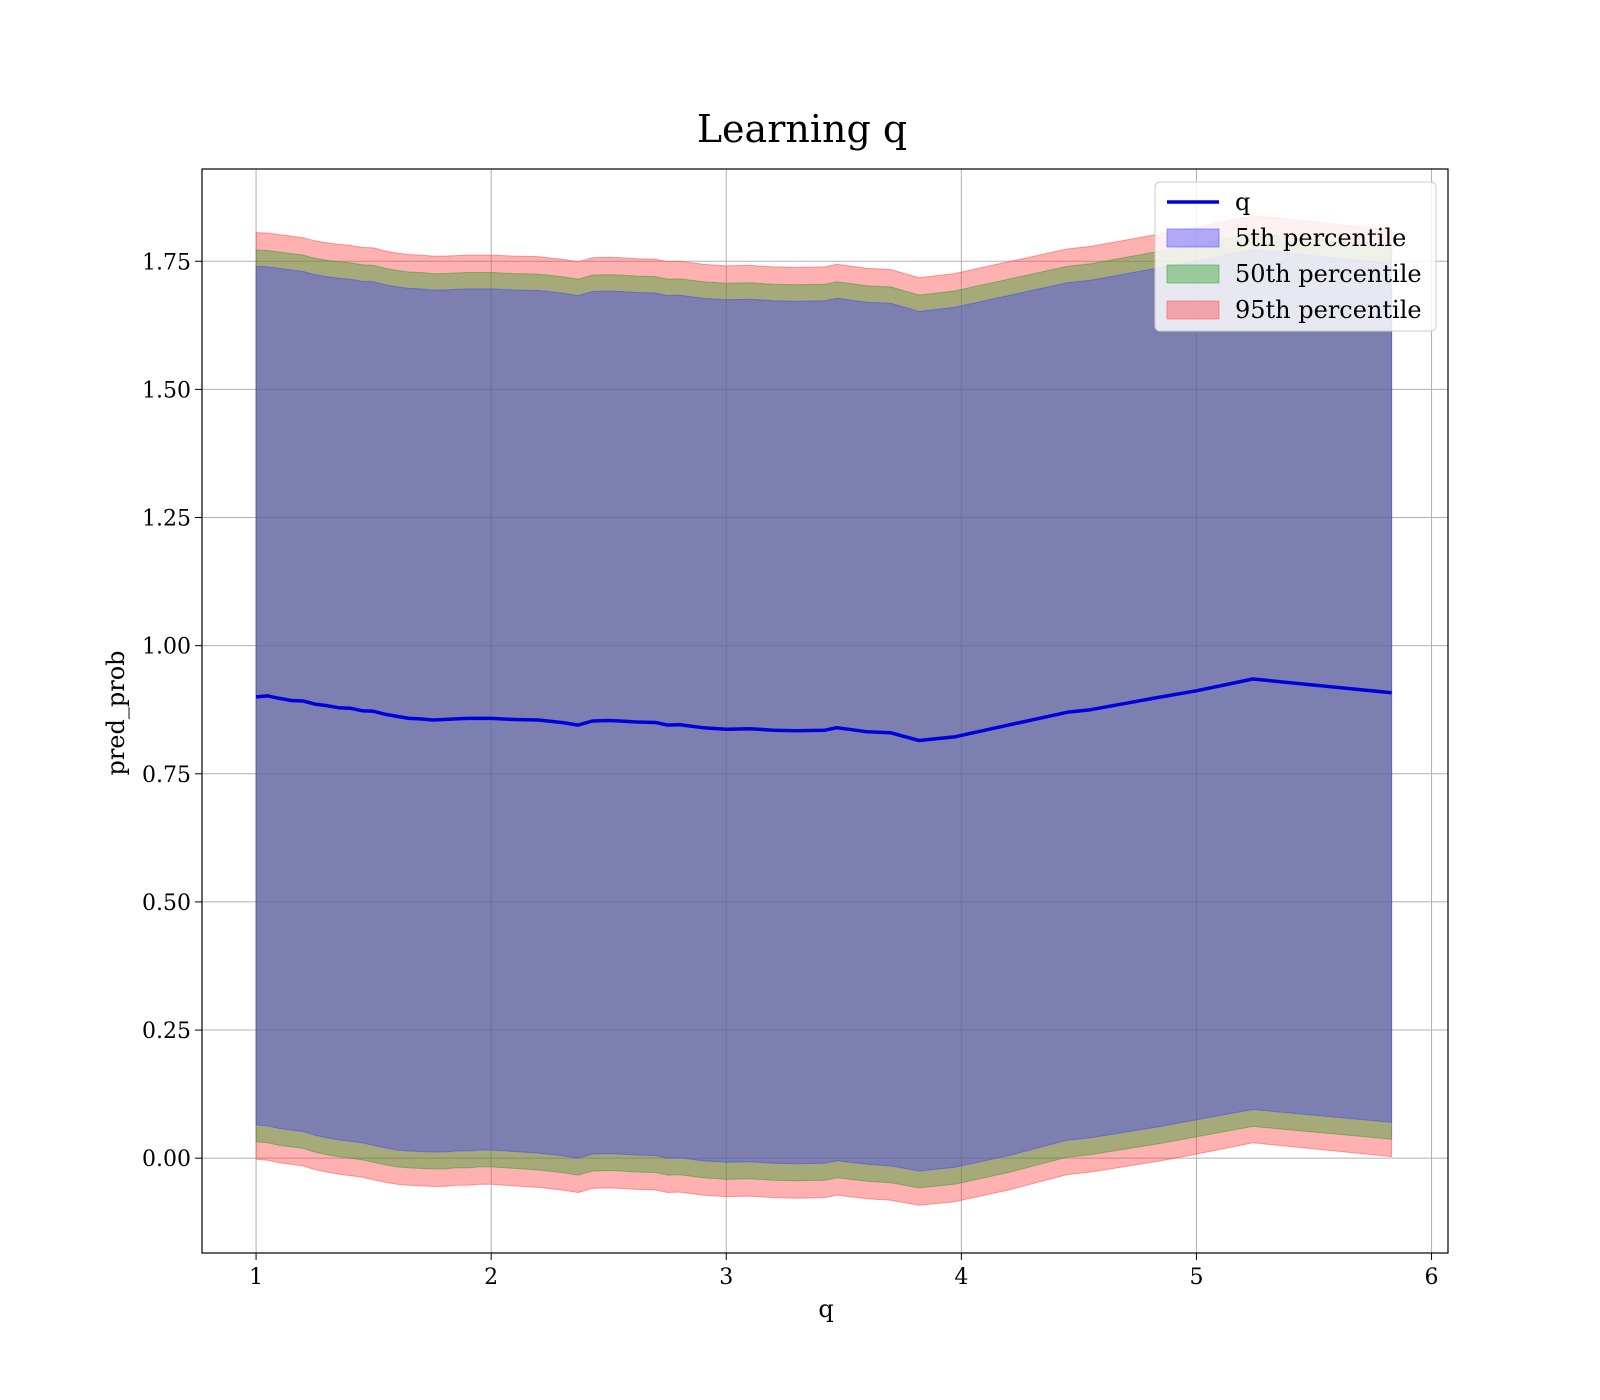 This screenshot has height=1400, width=1600. What do you see at coordinates (1432, 1277) in the screenshot?
I see `x-tick-label: 6` at bounding box center [1432, 1277].